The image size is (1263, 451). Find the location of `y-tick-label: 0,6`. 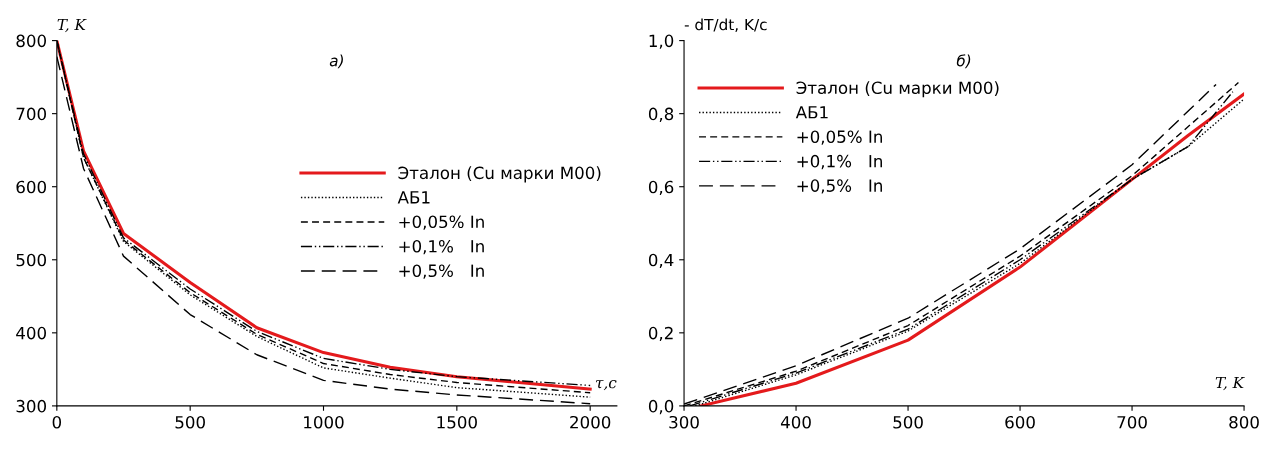

y-tick-label: 0,6 is located at coordinates (661, 187).